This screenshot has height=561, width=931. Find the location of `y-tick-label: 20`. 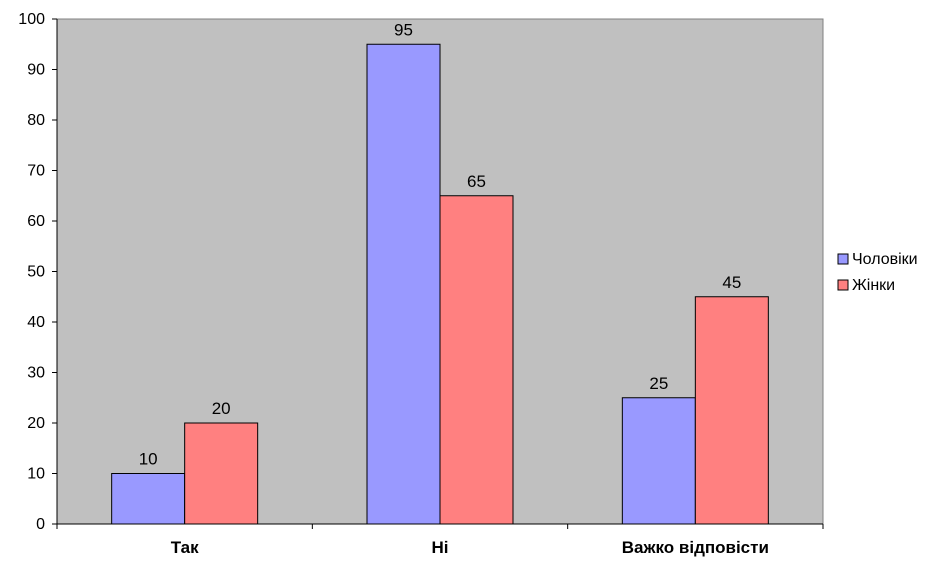

y-tick-label: 20 is located at coordinates (36, 423).